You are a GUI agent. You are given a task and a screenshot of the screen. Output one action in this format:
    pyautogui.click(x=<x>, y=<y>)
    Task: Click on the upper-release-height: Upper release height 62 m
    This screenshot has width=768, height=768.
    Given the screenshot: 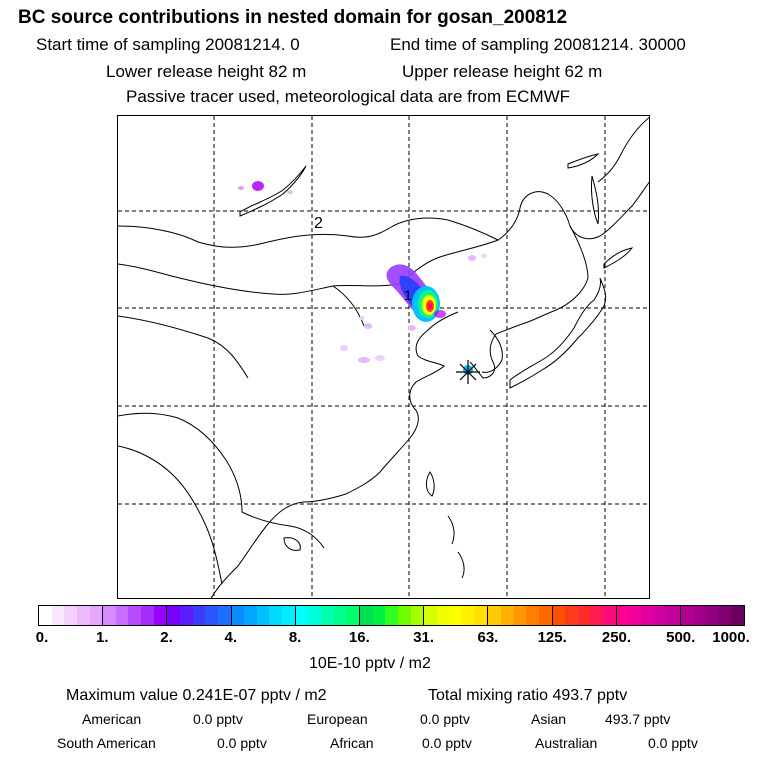 What is the action you would take?
    pyautogui.click(x=502, y=71)
    